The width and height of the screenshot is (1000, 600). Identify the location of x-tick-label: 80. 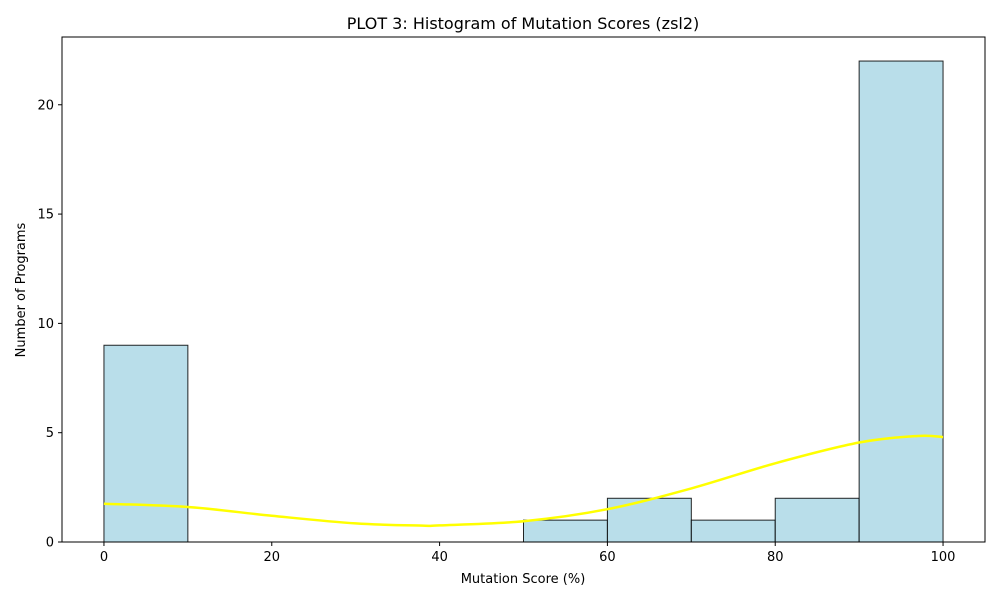
(775, 557).